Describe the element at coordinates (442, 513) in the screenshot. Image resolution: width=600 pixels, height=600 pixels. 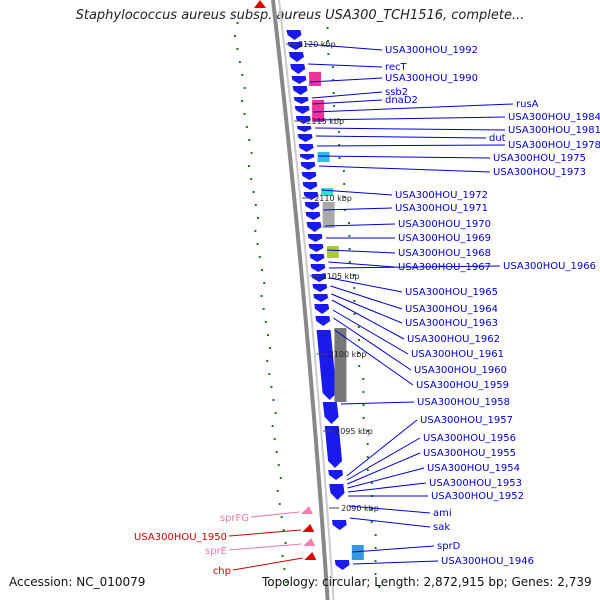
I see `gene-label: ami` at that location.